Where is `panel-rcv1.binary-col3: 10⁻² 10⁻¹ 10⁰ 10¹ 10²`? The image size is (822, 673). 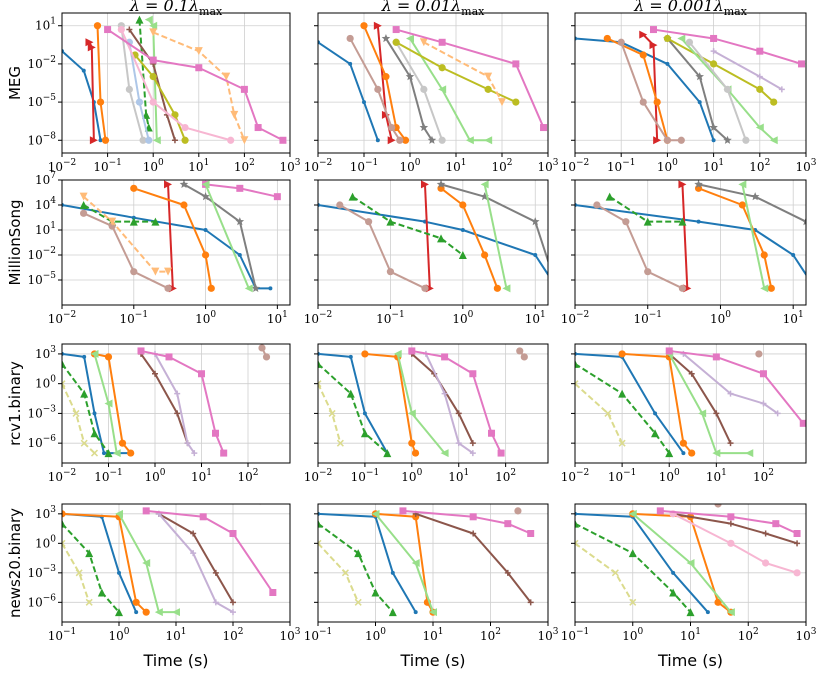
panel-rcv1.binary-col3: 10⁻² 10⁻¹ 10⁰ 10¹ 10² is located at coordinates (684, 413).